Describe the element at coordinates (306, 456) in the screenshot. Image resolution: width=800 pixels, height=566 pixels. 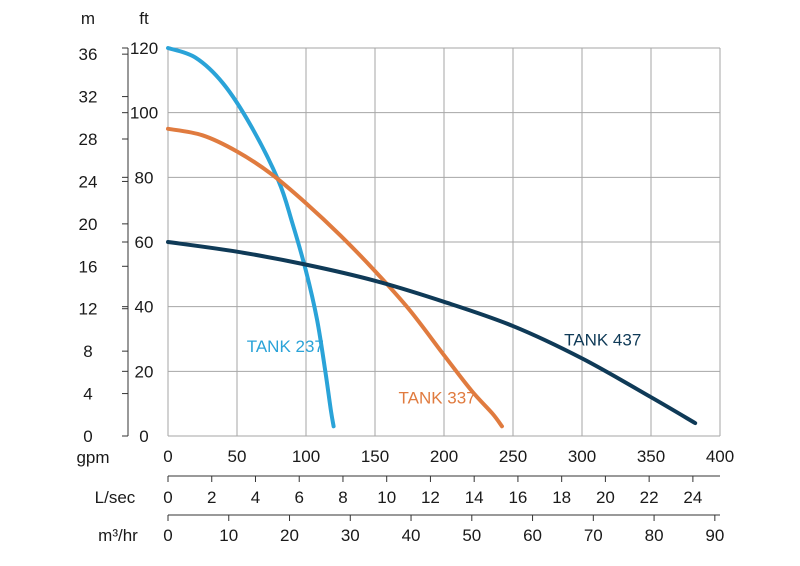
I see `gpm-tick-label: 100` at that location.